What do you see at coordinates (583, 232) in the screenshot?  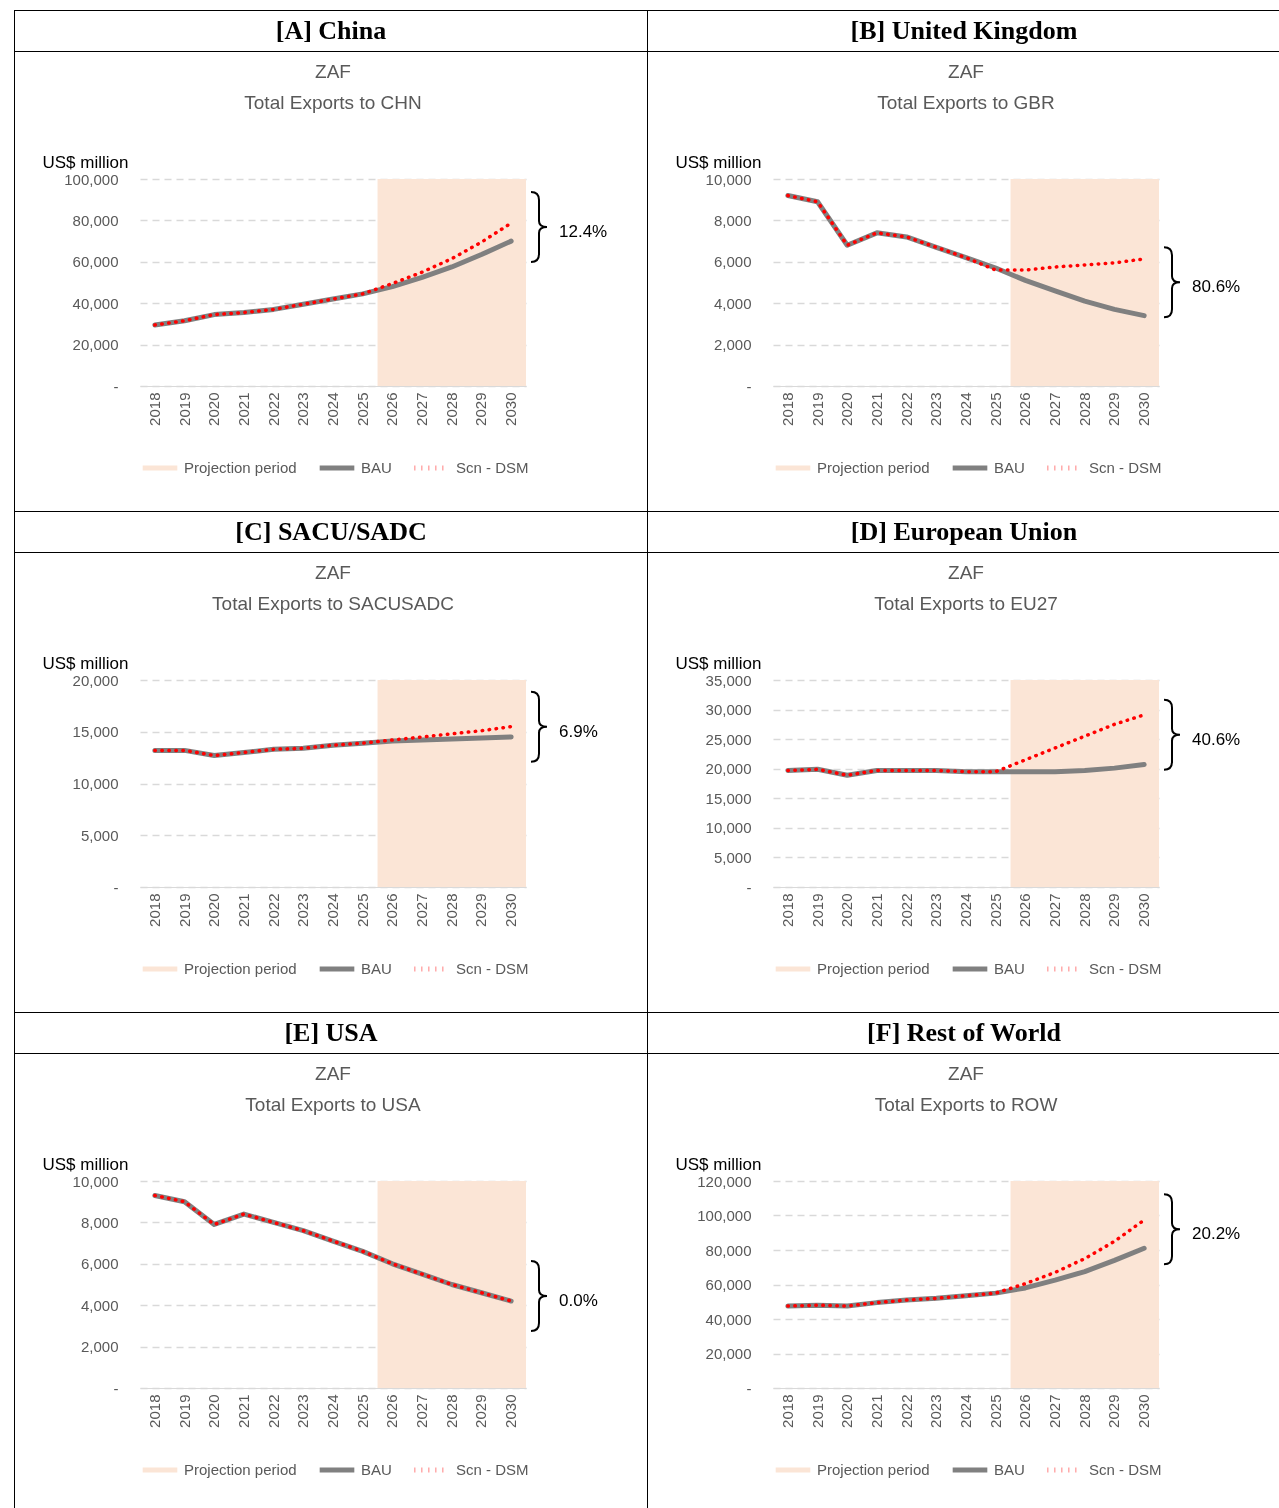 I see `text: 12.4%` at bounding box center [583, 232].